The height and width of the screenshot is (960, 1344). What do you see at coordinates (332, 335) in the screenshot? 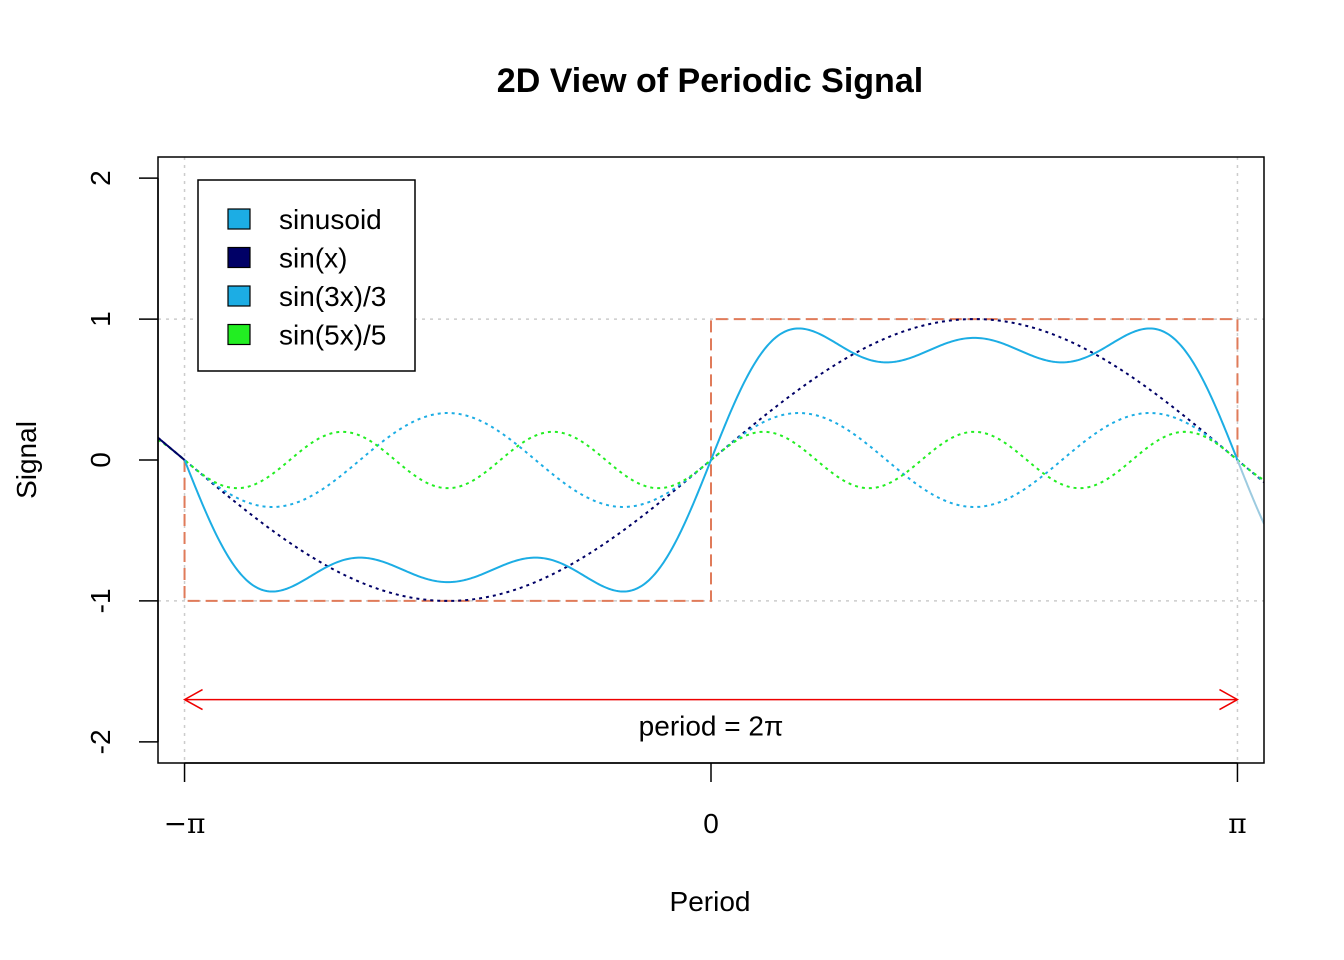
I see `legend-label: sin(5x)/5` at bounding box center [332, 335].